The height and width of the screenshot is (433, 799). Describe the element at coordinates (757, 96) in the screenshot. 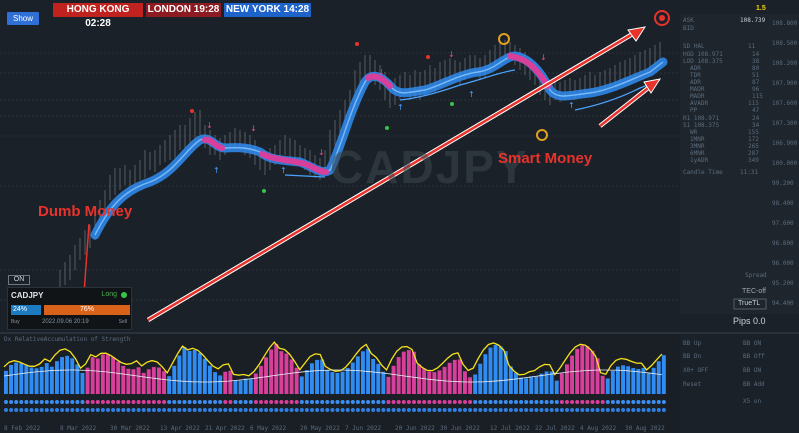

I see `svg-text: 115` at that location.